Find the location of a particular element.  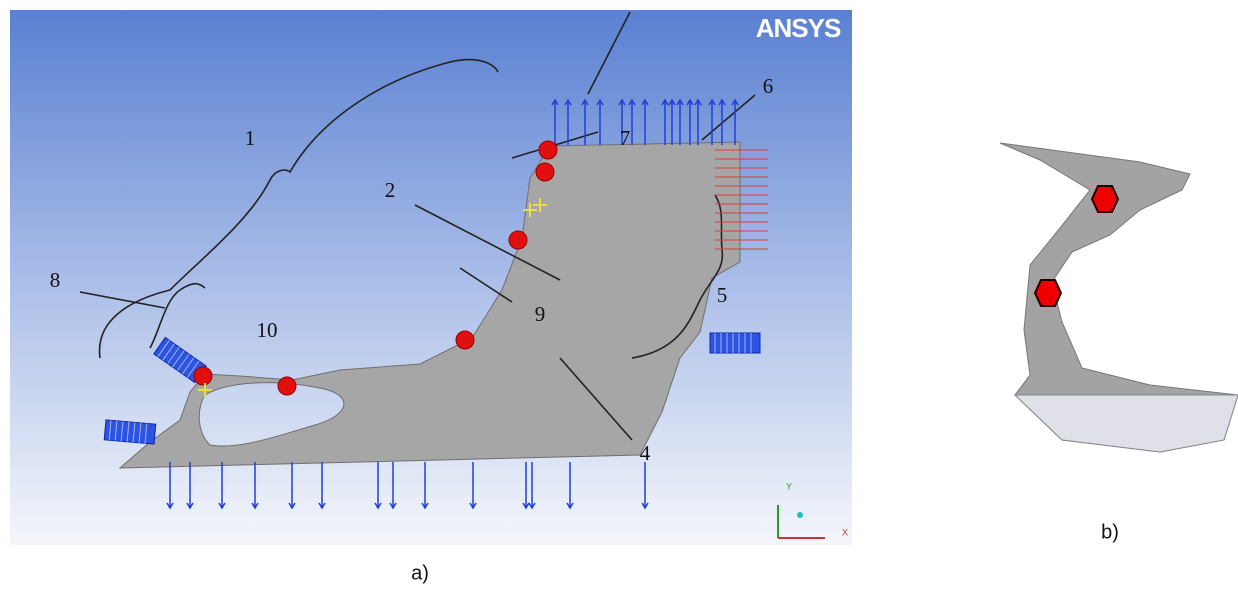

caption-a: a) is located at coordinates (420, 573).